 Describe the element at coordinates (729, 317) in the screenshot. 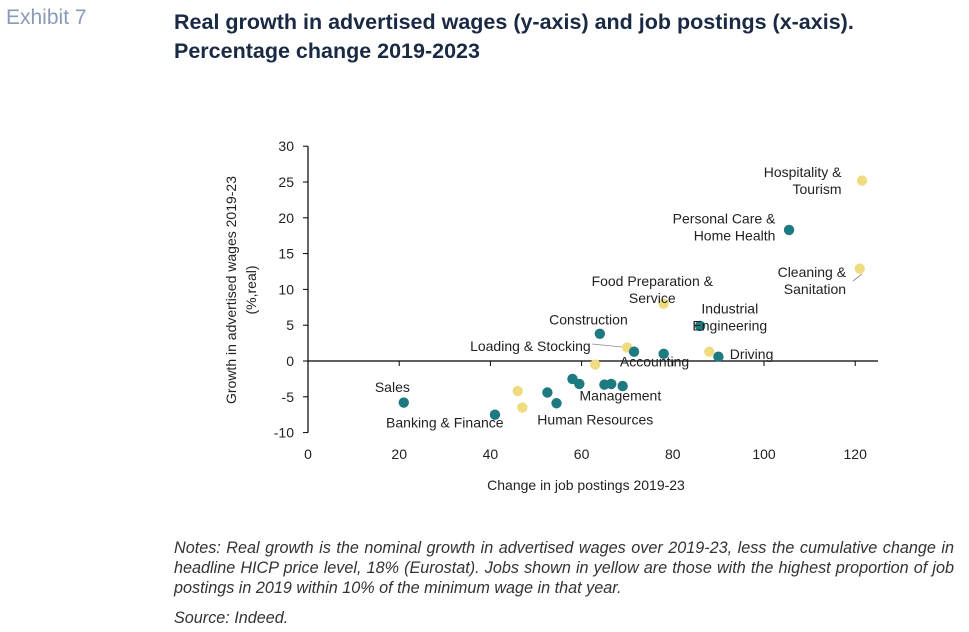

I see `point-label-industrial: Industrial Engineering` at that location.